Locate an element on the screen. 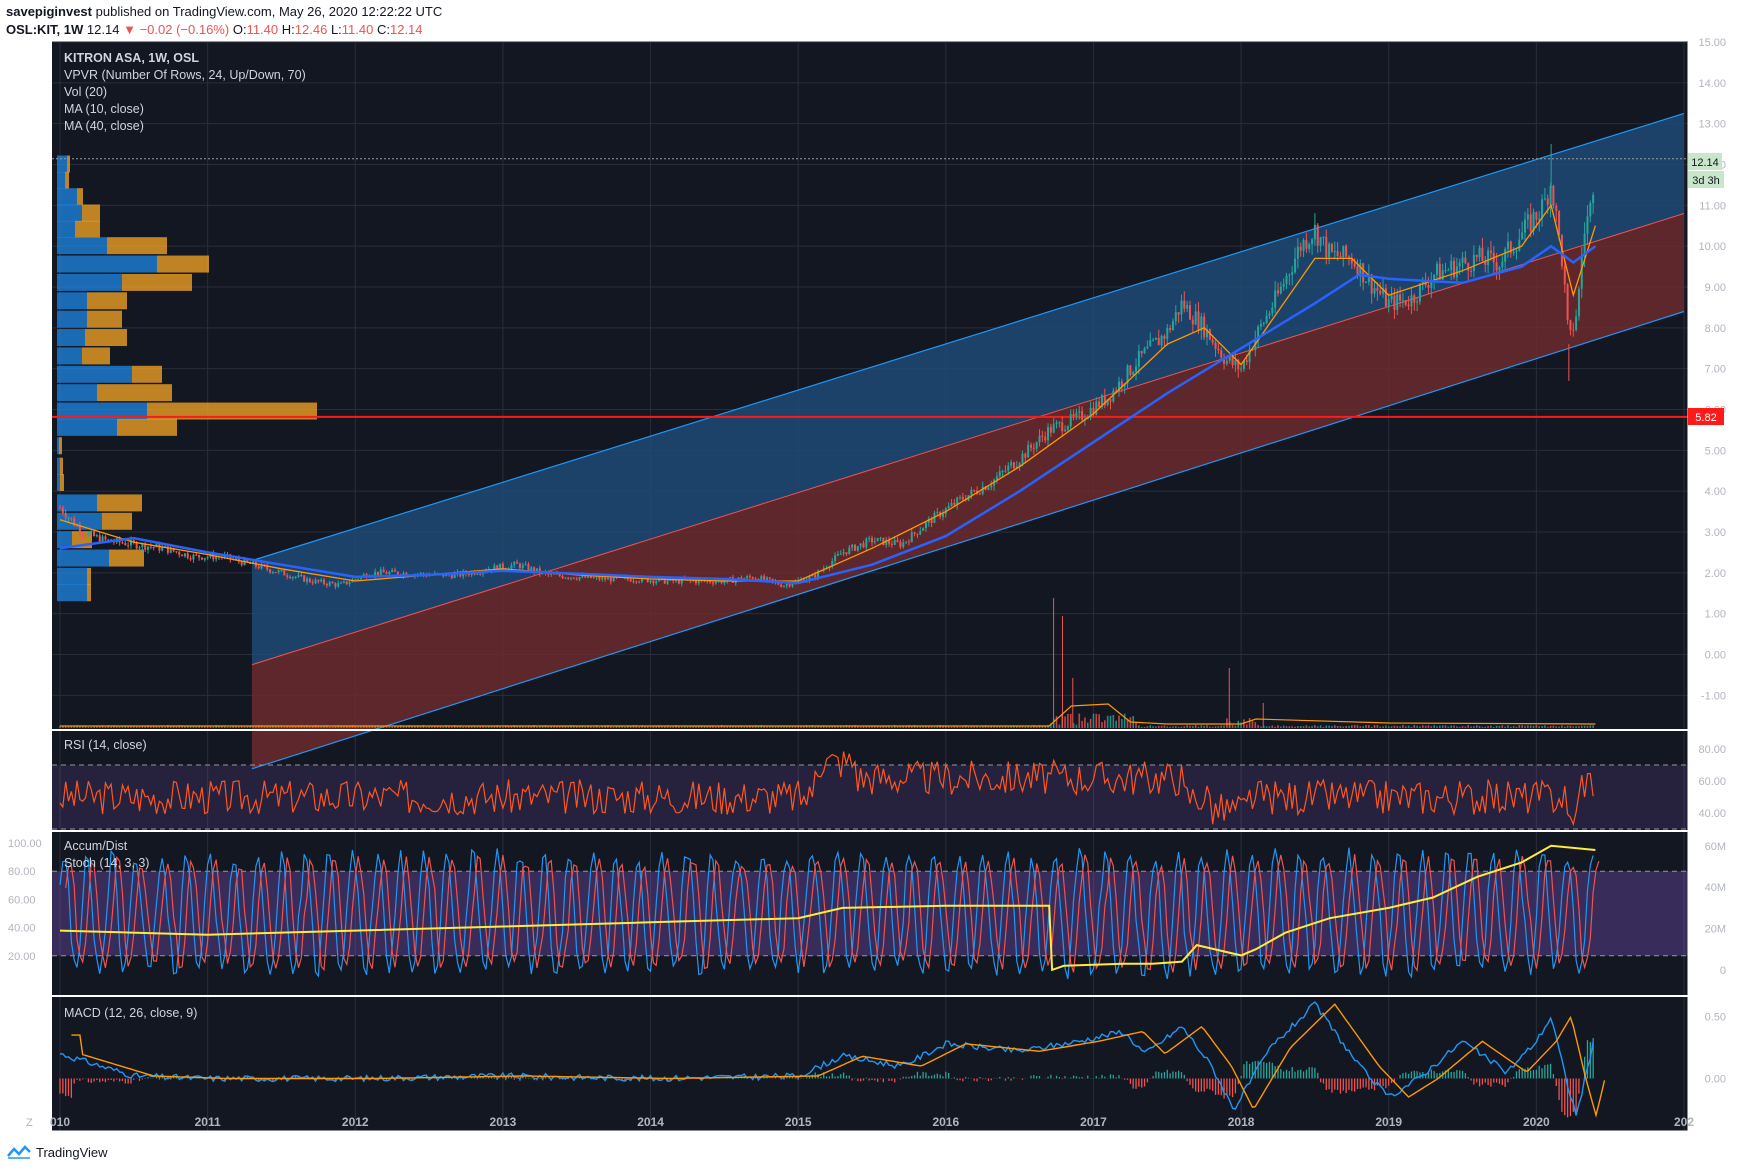 This screenshot has height=1171, width=1738. countdown-tag-text: 3d 3h is located at coordinates (1706, 181).